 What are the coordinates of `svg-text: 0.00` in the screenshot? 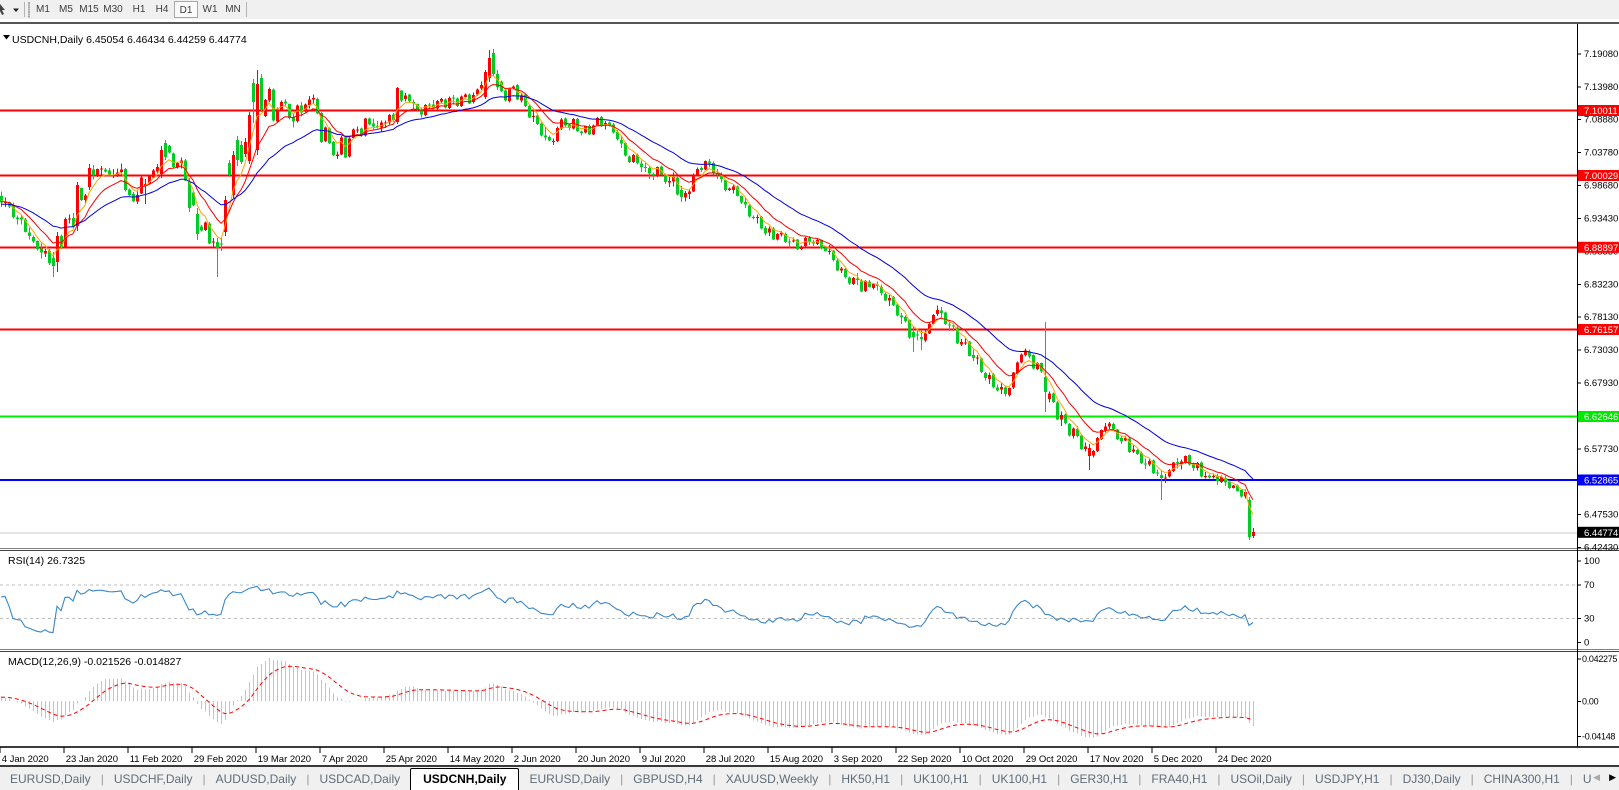 It's located at (1590, 701).